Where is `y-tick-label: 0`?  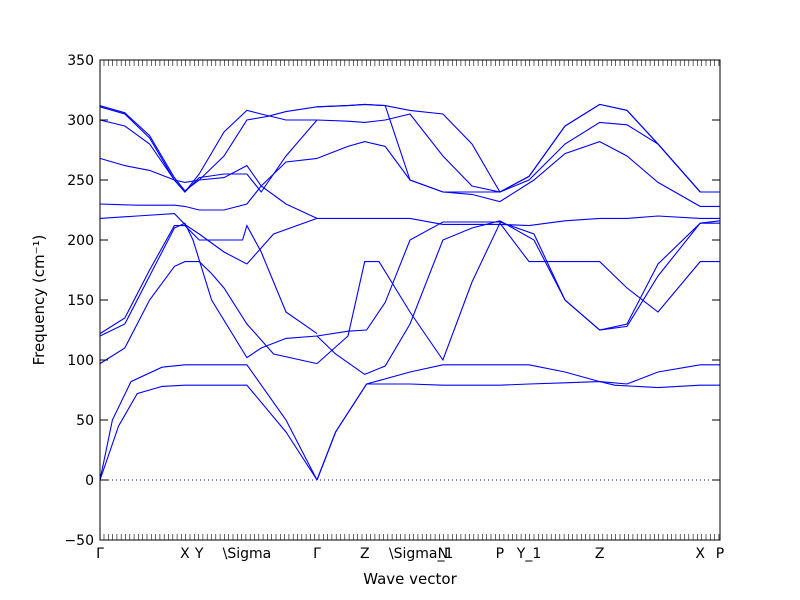 y-tick-label: 0 is located at coordinates (89, 481).